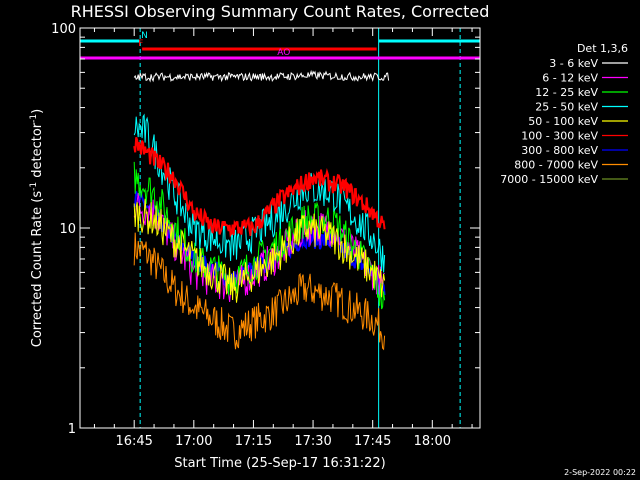 This screenshot has height=480, width=640. What do you see at coordinates (600, 472) in the screenshot?
I see `timestamp: 2-Sep-2022 00:22` at bounding box center [600, 472].